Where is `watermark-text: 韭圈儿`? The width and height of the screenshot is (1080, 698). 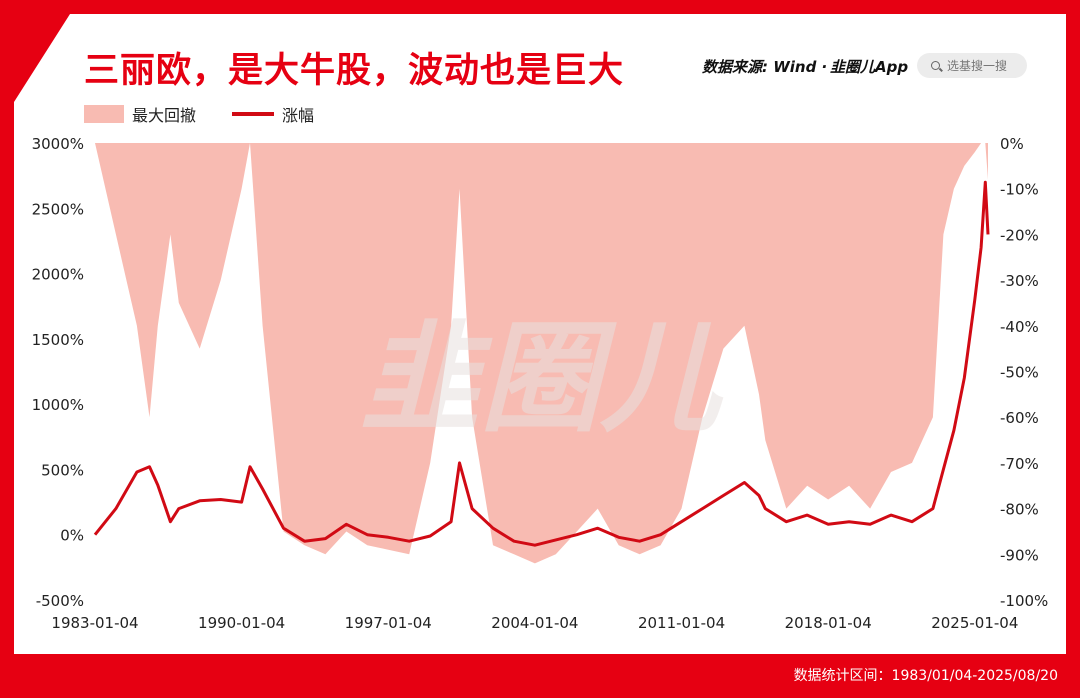 watermark-text: 韭圈儿 is located at coordinates (542, 379).